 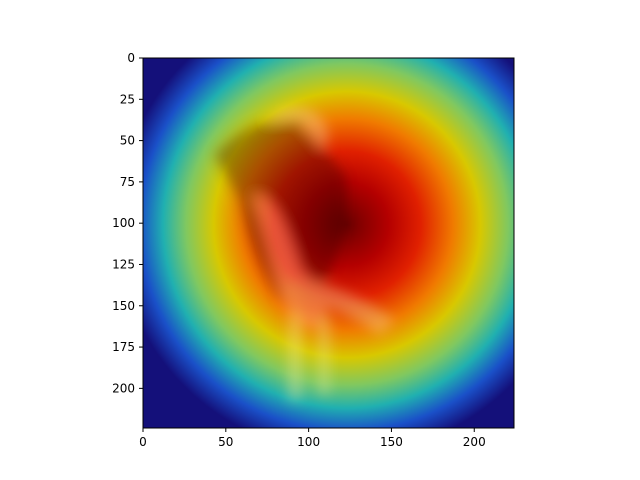 What do you see at coordinates (143, 442) in the screenshot?
I see `x-tick-label: 0` at bounding box center [143, 442].